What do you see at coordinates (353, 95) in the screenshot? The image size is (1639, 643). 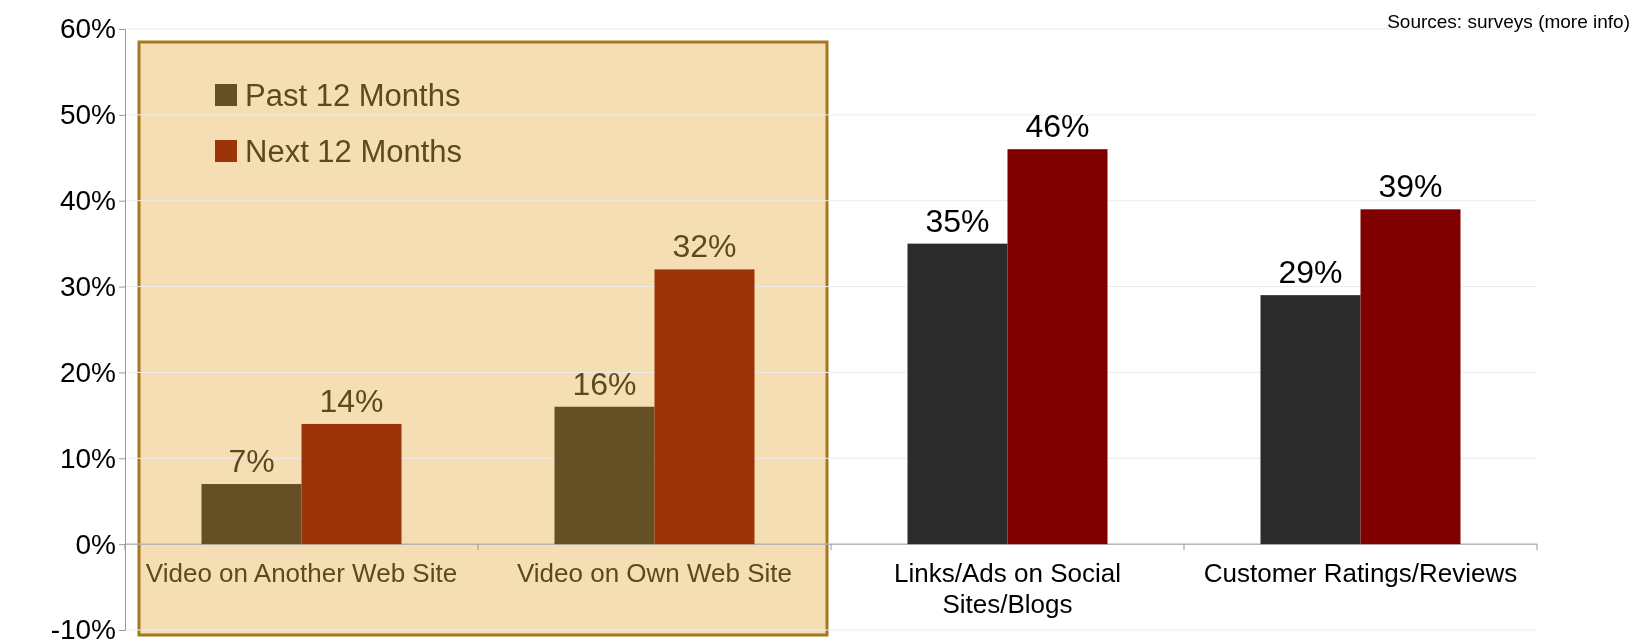 I see `legend-label: Past 12 Months` at bounding box center [353, 95].